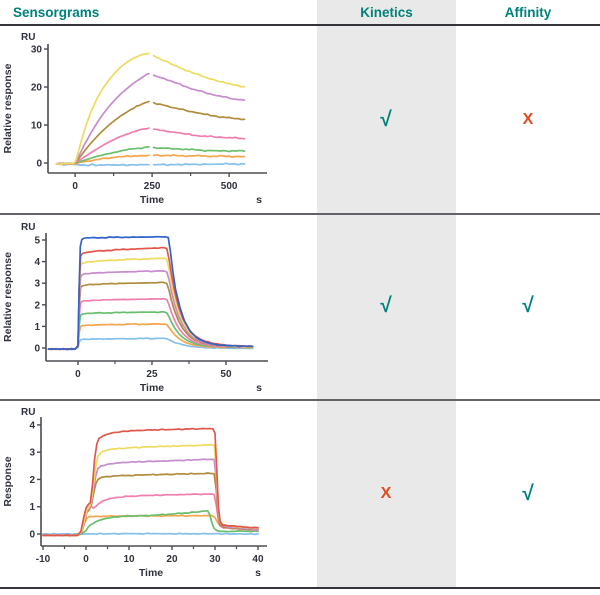 The width and height of the screenshot is (600, 595). I want to click on sensorgram-chart-row-1: 0 250 500 0 10 20 30 RU Relative response Time s, so click(134, 119).